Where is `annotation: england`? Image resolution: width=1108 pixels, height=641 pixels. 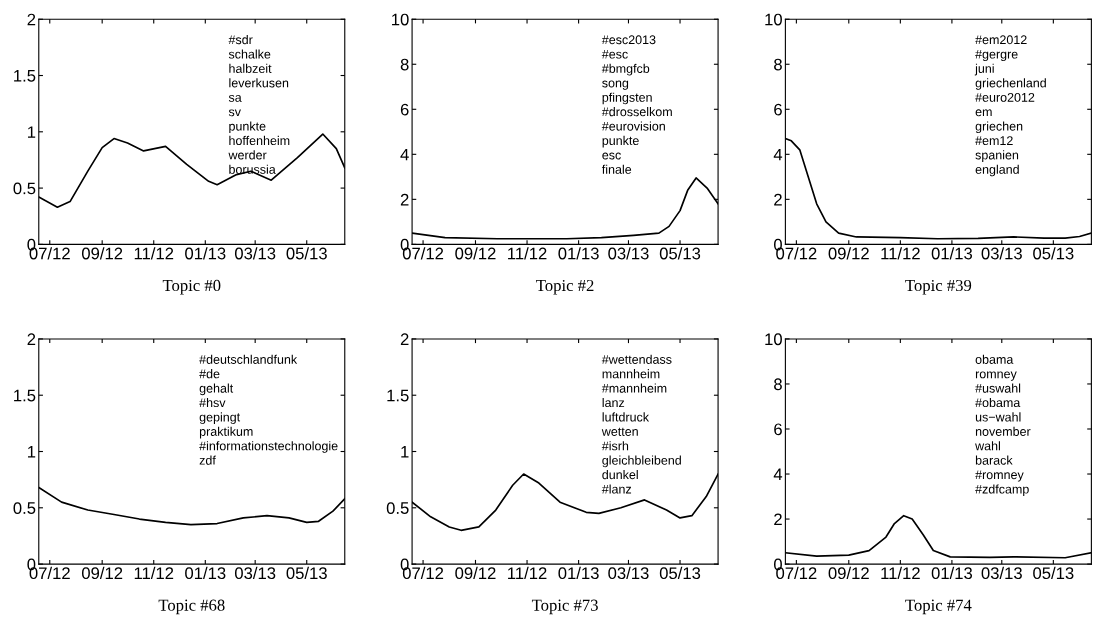 annotation: england is located at coordinates (997, 170).